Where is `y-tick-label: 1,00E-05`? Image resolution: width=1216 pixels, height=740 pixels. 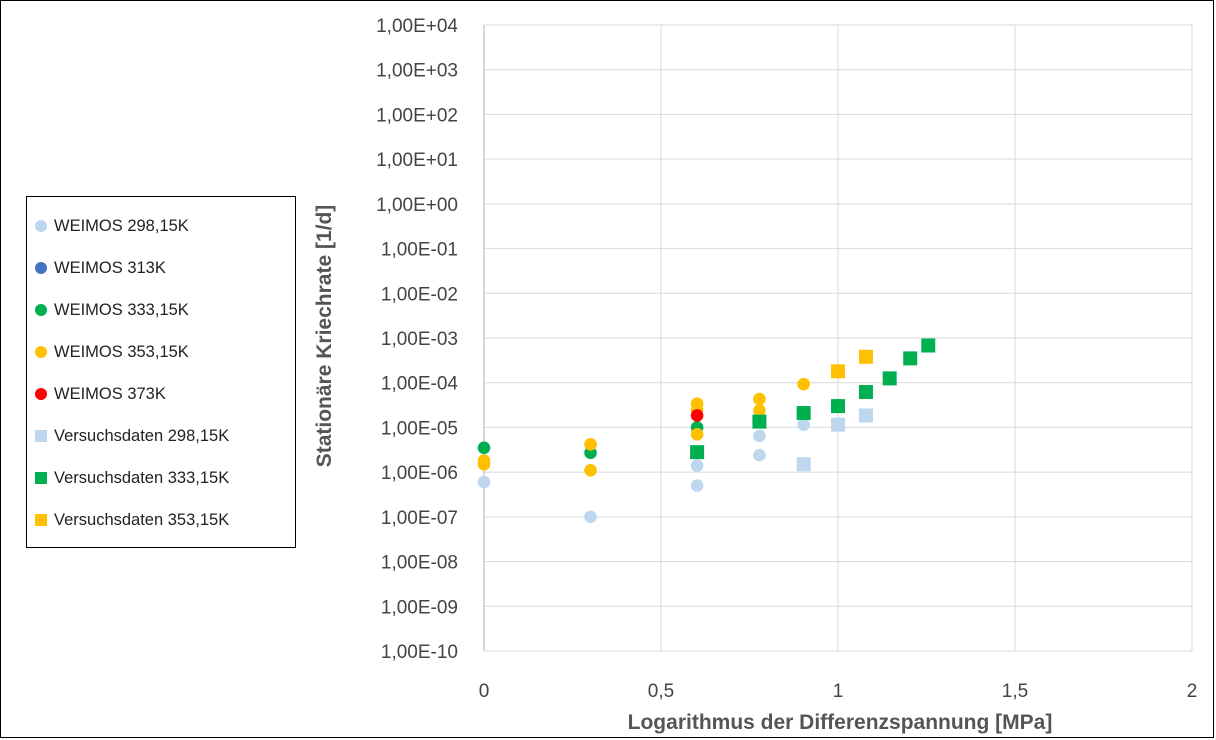 y-tick-label: 1,00E-05 is located at coordinates (419, 428).